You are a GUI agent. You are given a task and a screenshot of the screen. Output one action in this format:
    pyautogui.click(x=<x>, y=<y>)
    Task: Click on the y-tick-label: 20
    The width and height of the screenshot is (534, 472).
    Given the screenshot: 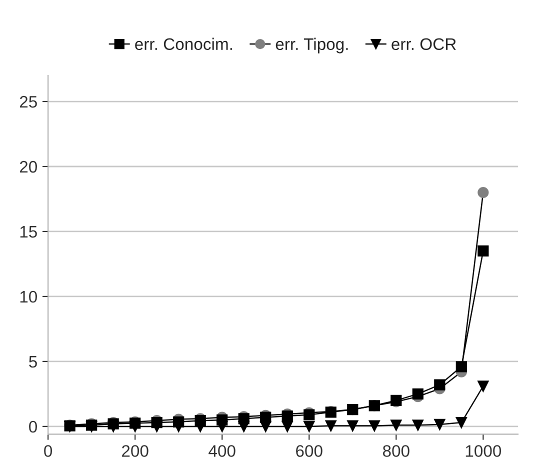 What is the action you would take?
    pyautogui.click(x=28, y=166)
    